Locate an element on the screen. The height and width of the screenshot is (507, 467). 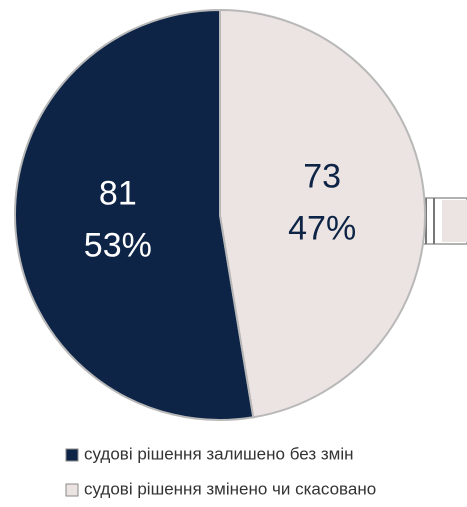
slice-value-label: 81 is located at coordinates (118, 193).